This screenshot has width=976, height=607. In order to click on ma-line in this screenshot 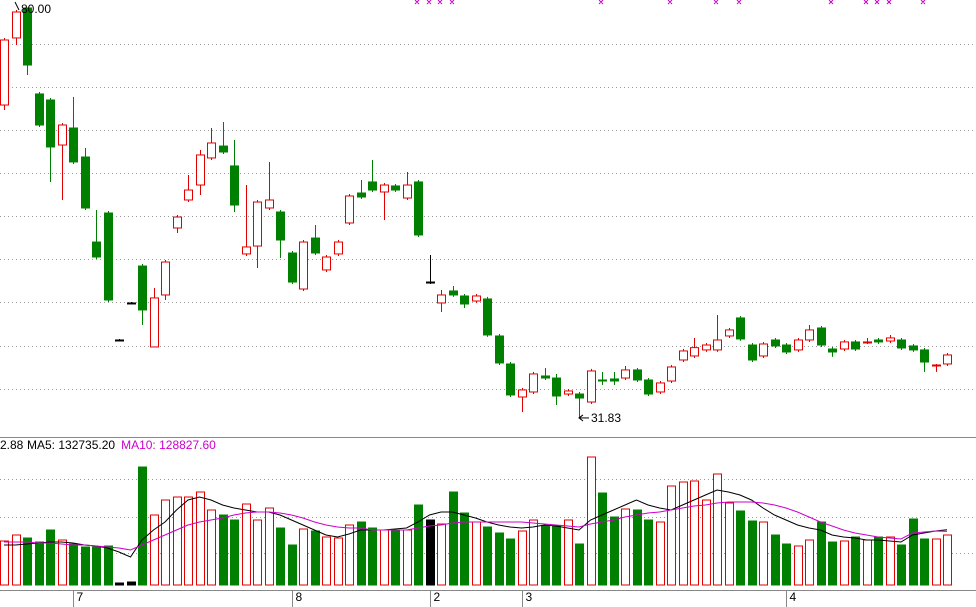, I will do `click(476, 523)`.